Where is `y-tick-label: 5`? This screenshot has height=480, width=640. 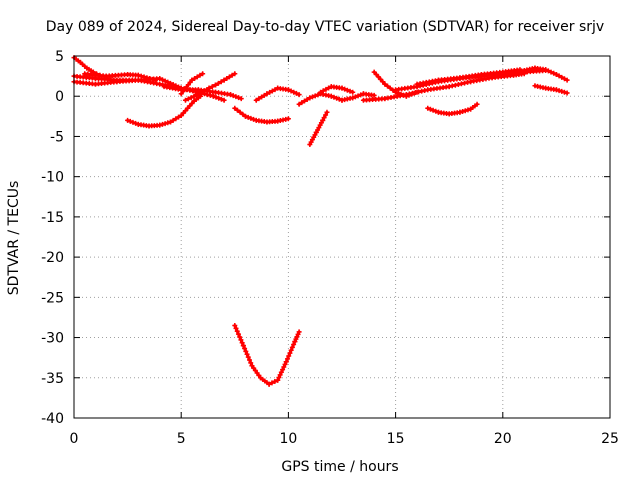 y-tick-label: 5 is located at coordinates (59, 57).